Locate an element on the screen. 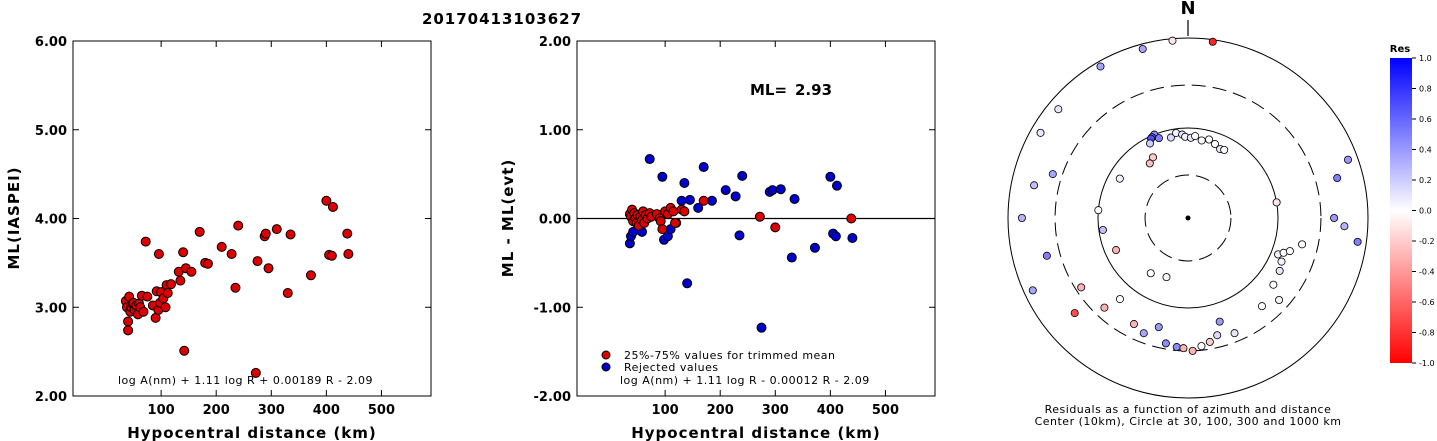 This screenshot has height=441, width=1437. colorbar-tick-label: -0.6 is located at coordinates (1427, 302).